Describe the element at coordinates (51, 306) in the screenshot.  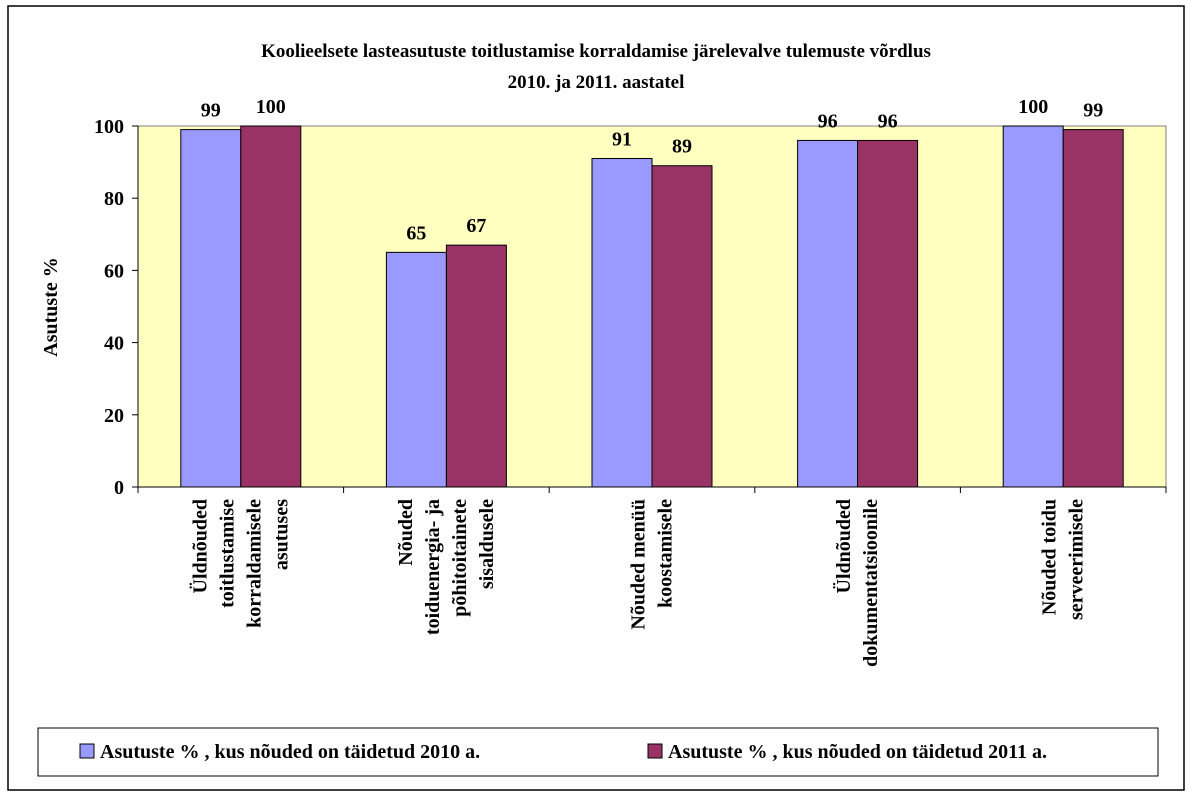
I see `y-axis-label: Asutuste %` at that location.